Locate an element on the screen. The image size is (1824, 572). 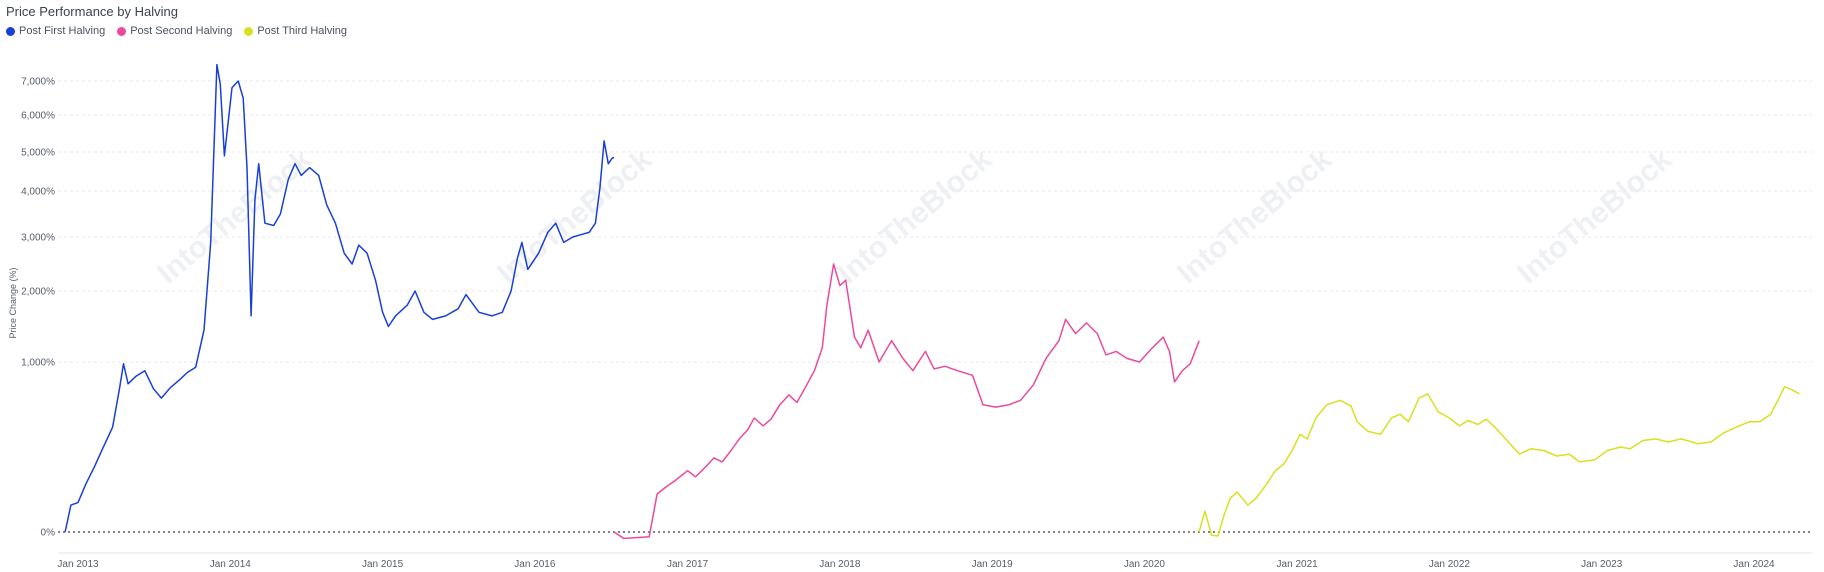
legend-dot-third is located at coordinates (249, 31).